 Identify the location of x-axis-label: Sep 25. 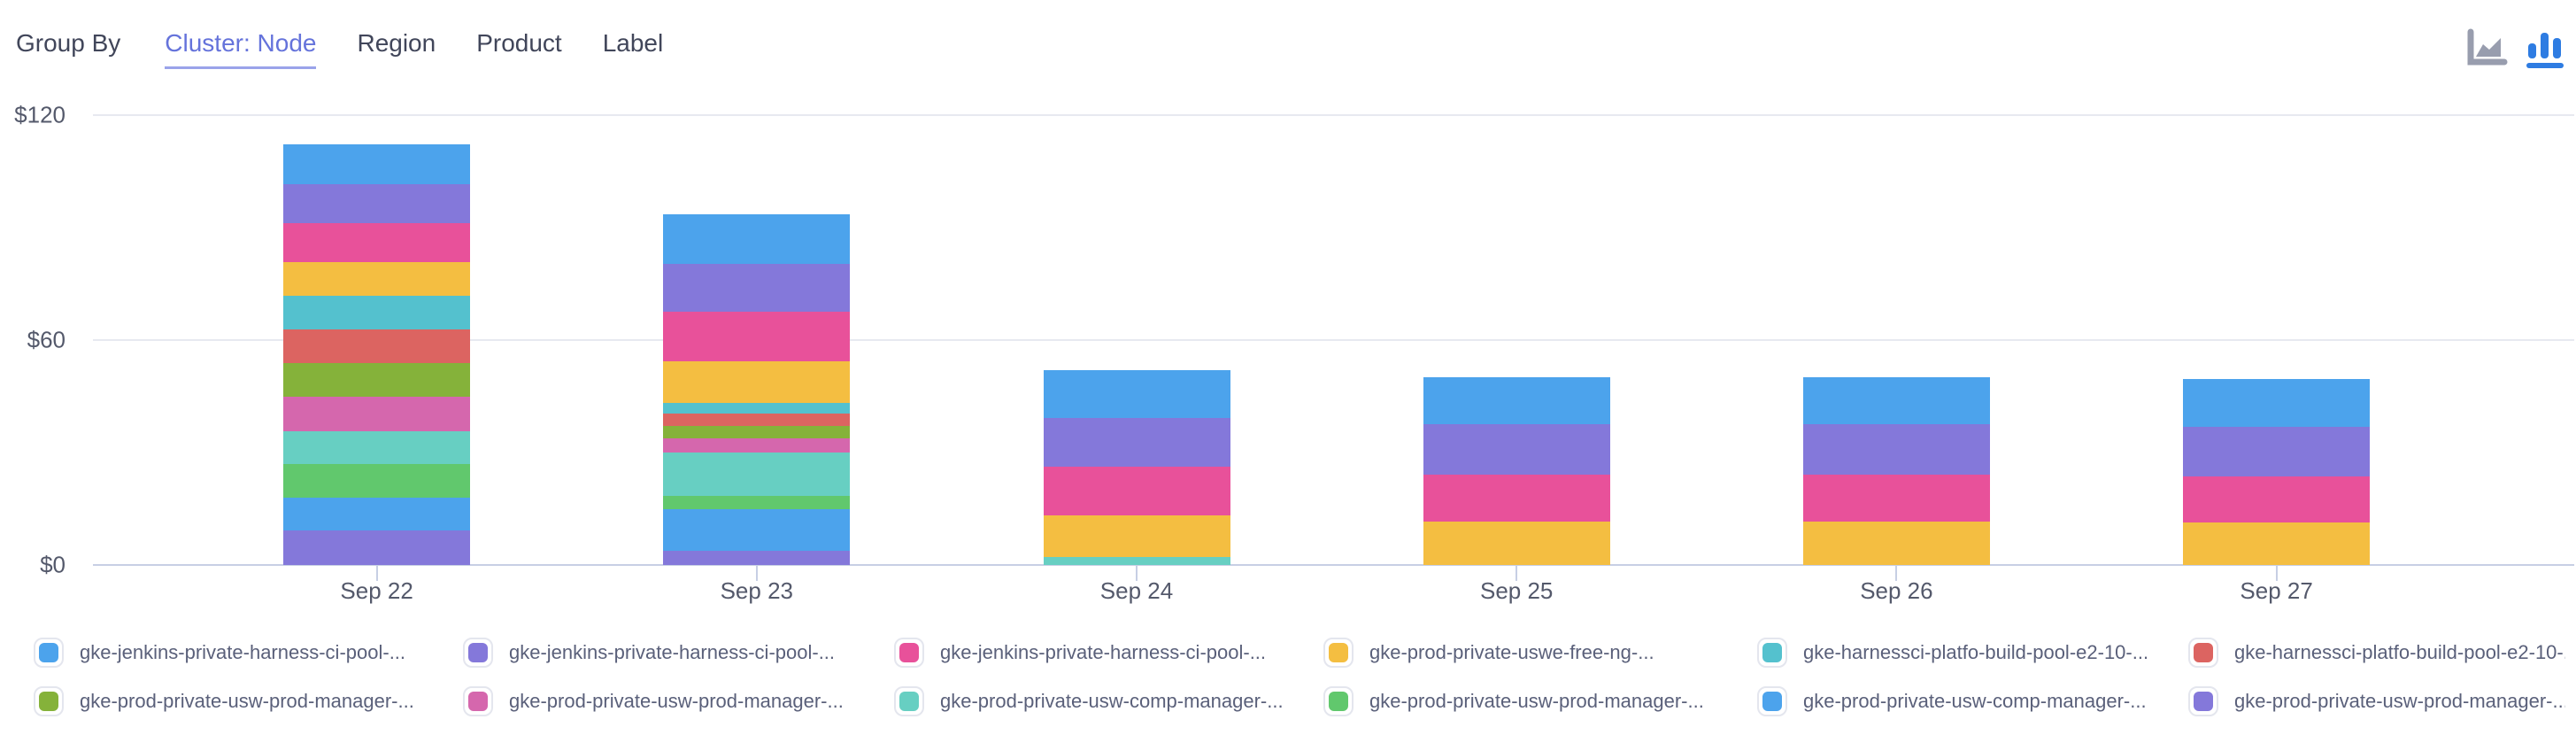
(1516, 590).